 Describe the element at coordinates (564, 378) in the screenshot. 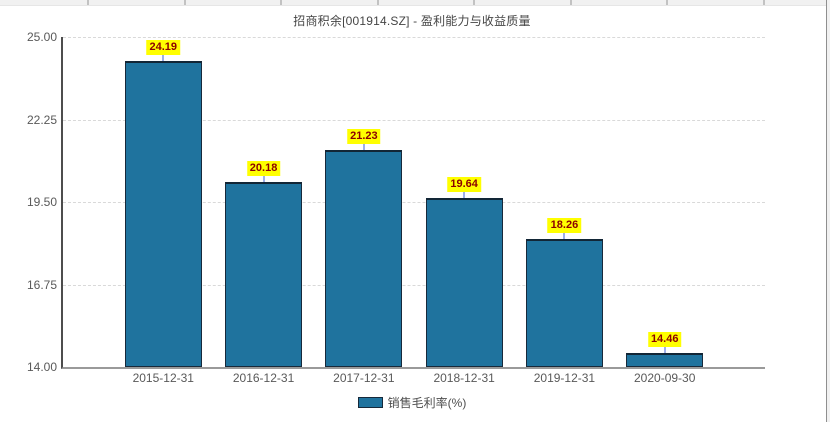

I see `x-axis-label: 2019-12-31` at that location.